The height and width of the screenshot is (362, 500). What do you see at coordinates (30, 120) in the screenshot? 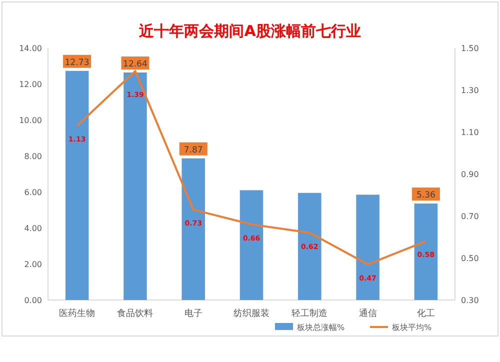
I see `y-tick-label: 10.00` at bounding box center [30, 120].